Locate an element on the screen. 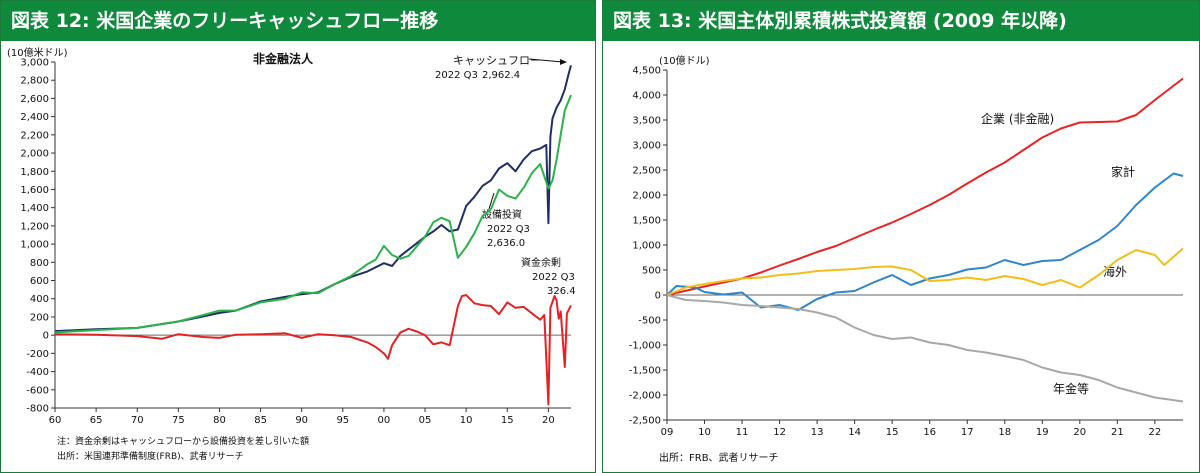  left-y-tick-label: 400 is located at coordinates (39, 299).